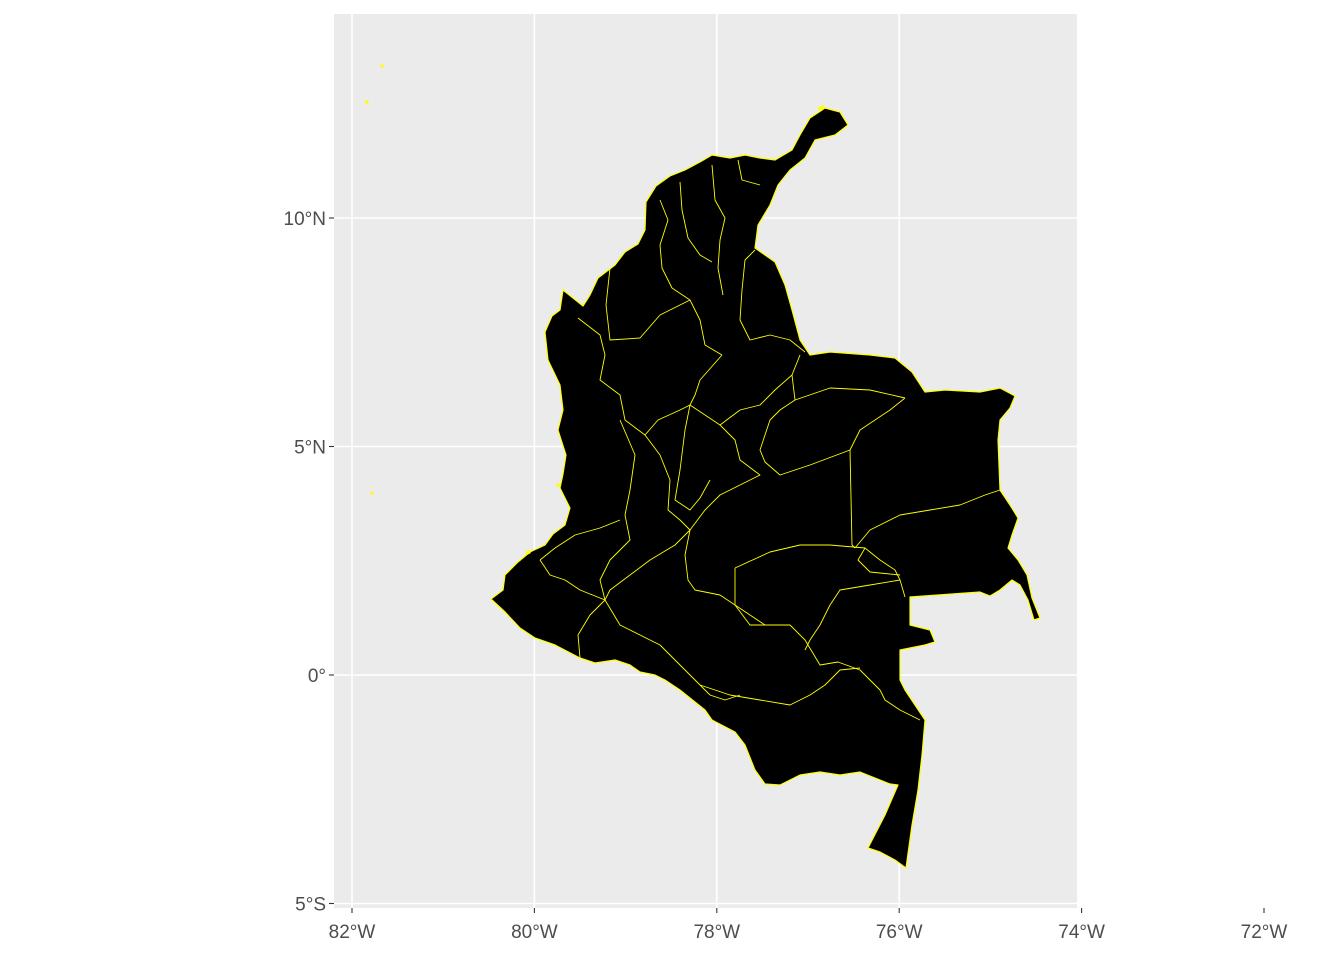 The image size is (1344, 960). Describe the element at coordinates (382, 66) in the screenshot. I see `providencia-island` at that location.